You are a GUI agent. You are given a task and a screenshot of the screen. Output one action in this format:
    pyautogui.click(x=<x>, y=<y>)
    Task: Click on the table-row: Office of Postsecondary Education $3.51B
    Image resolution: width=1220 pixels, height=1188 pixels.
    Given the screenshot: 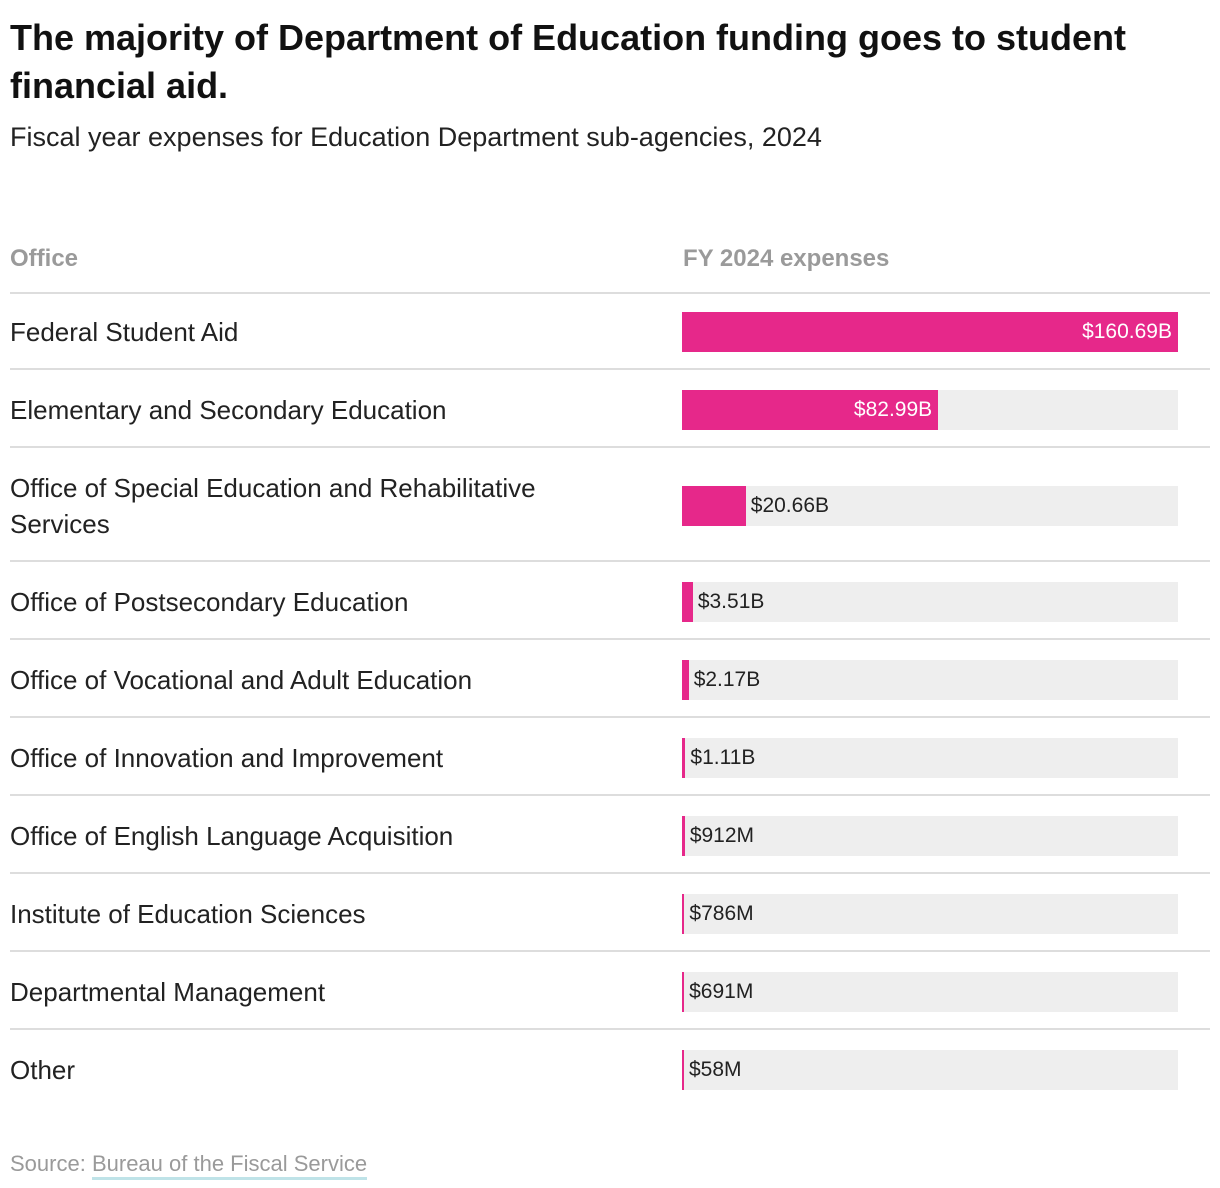 What is the action you would take?
    pyautogui.click(x=610, y=602)
    